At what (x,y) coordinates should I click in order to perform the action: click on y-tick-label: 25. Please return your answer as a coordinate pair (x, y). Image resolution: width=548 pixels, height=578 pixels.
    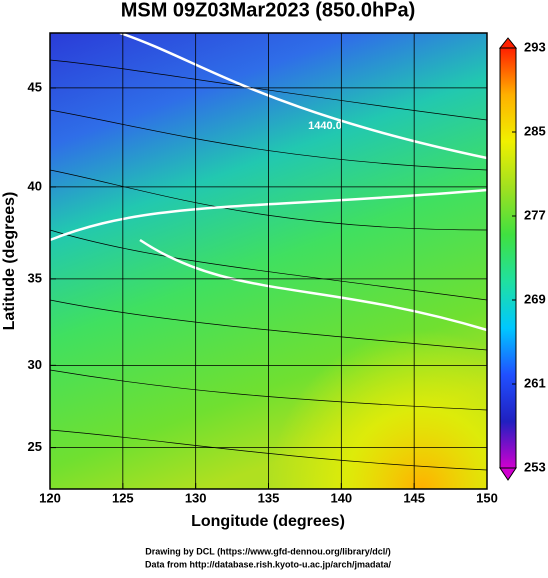
    Looking at the image, I should click on (35, 446).